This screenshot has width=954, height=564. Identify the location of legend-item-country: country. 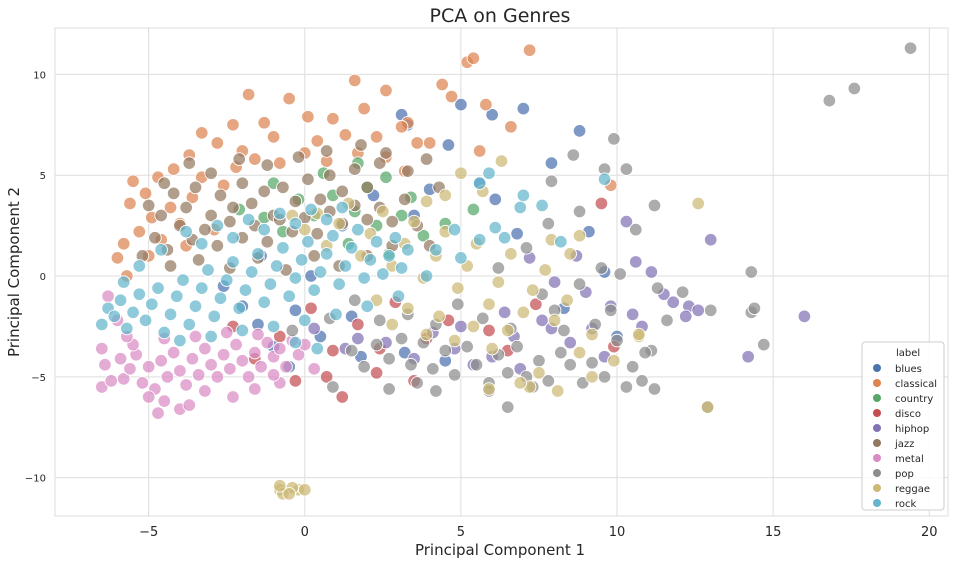
(903, 399).